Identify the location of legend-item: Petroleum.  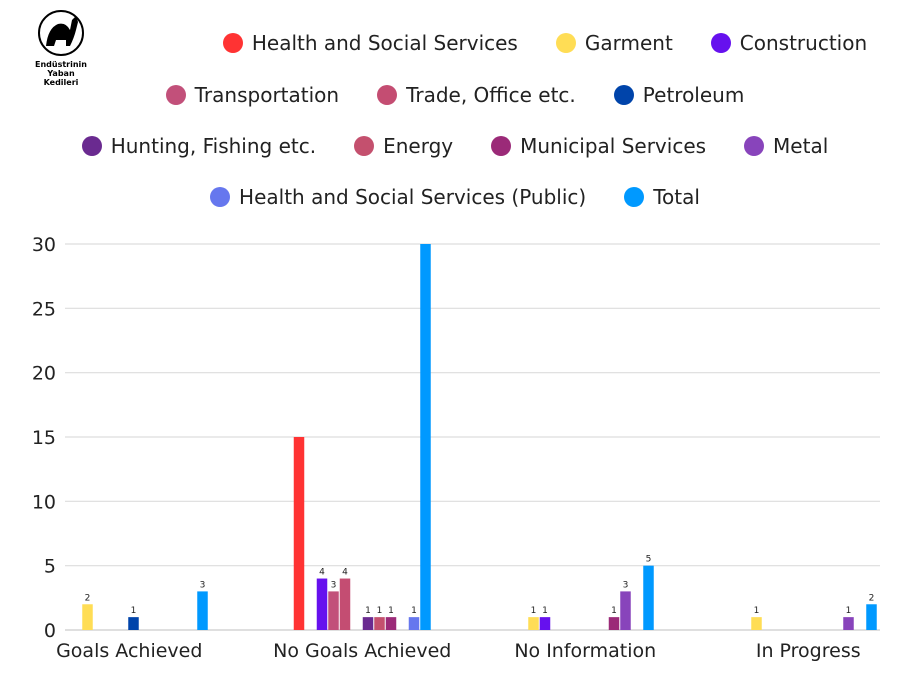
(679, 95).